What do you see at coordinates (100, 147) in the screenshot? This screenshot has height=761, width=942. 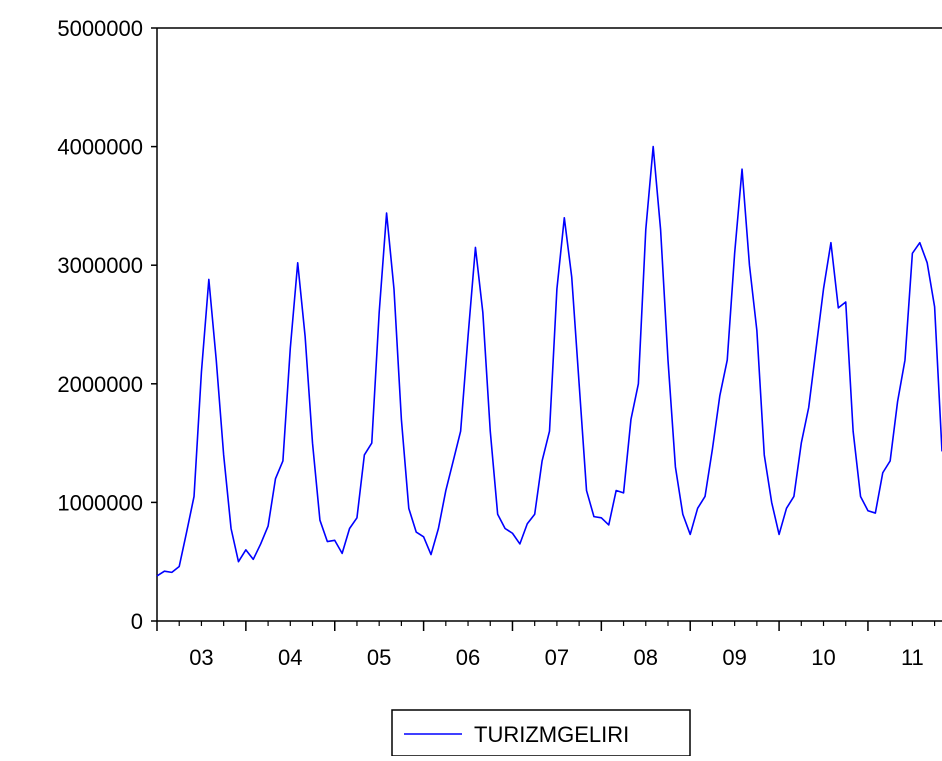 I see `y-tick-label: 4000000` at bounding box center [100, 147].